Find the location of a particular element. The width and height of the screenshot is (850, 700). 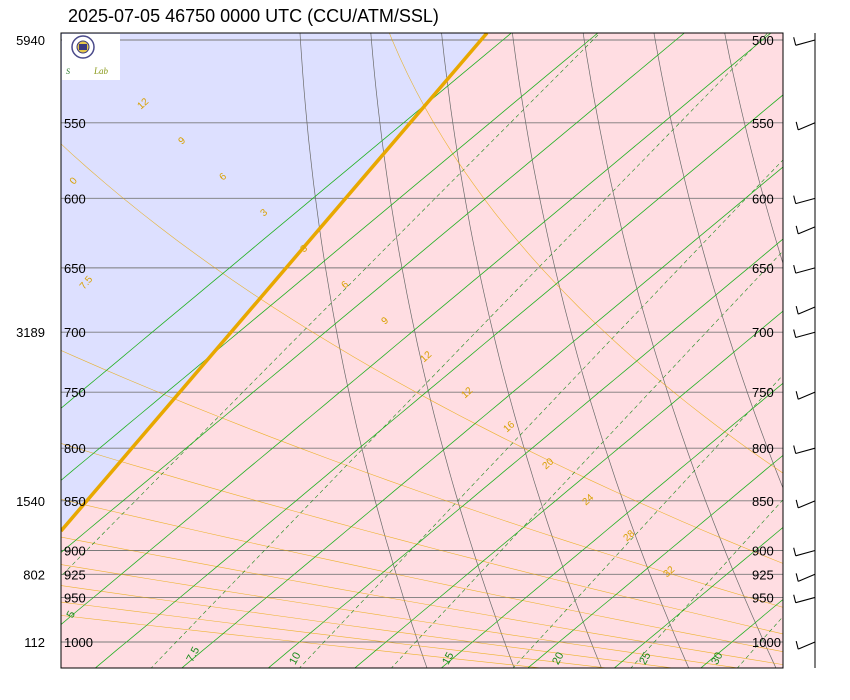

isotherm-label: 25 is located at coordinates (645, 658).